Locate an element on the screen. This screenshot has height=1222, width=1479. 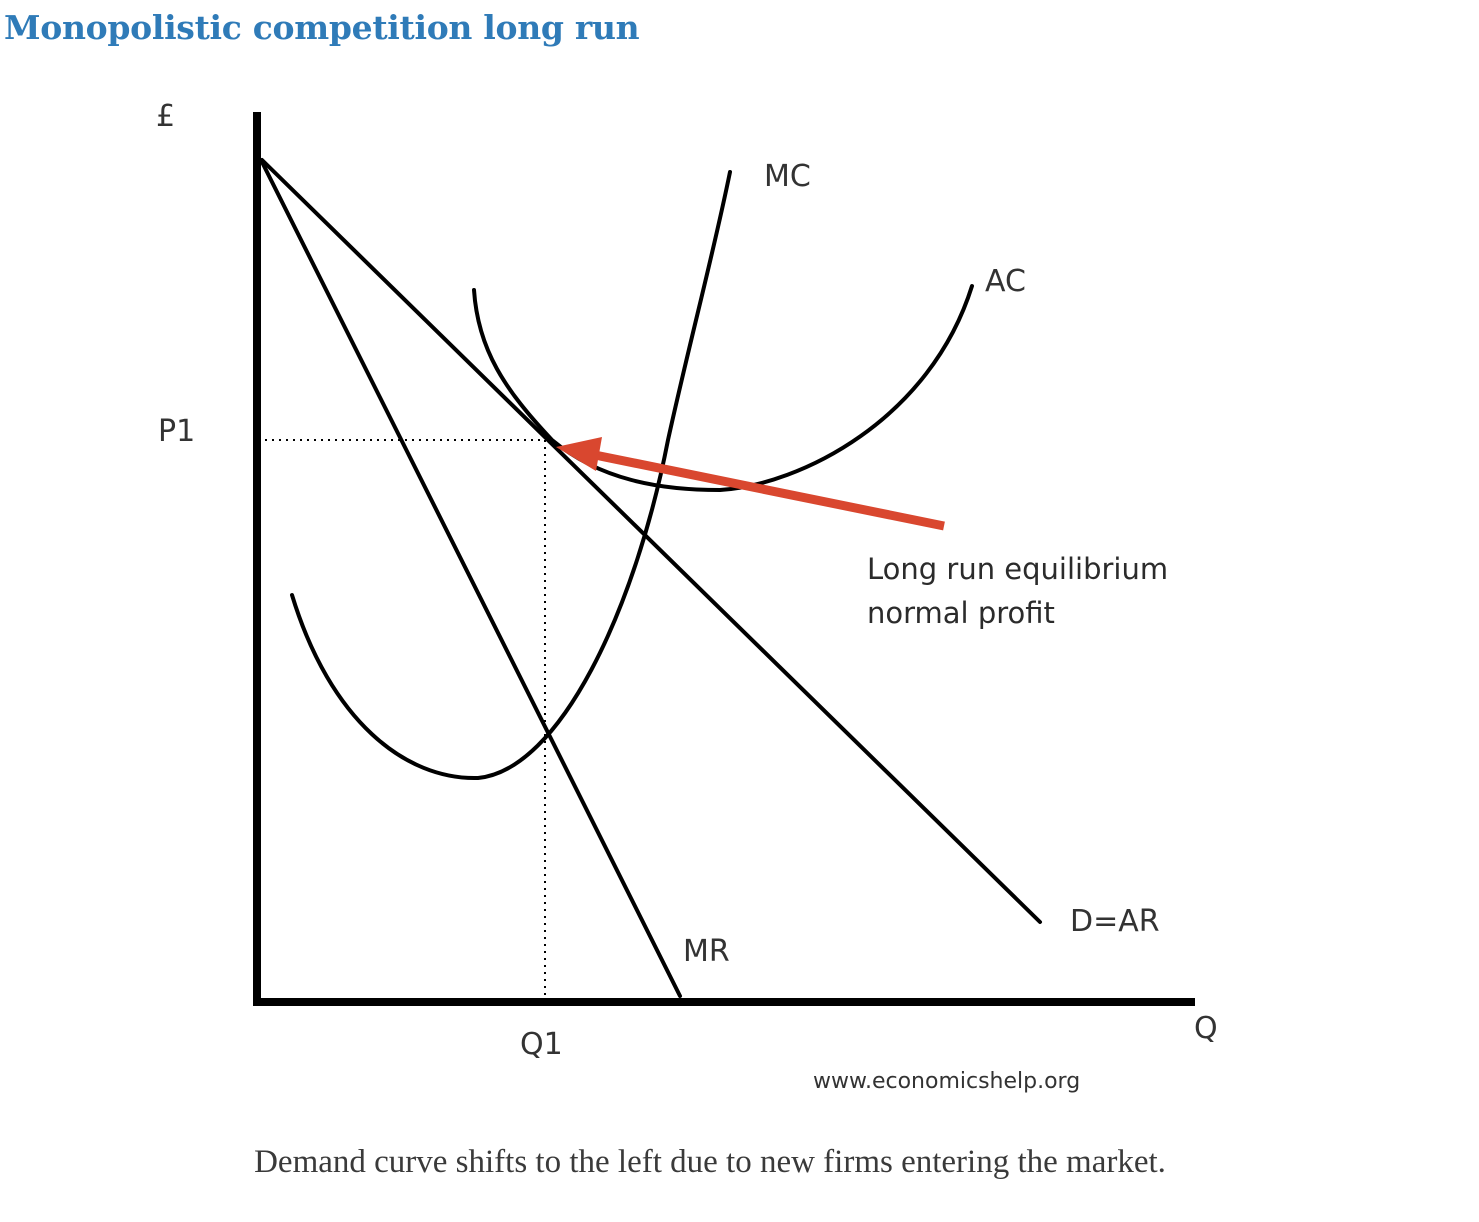
ac-curve is located at coordinates (723, 388).